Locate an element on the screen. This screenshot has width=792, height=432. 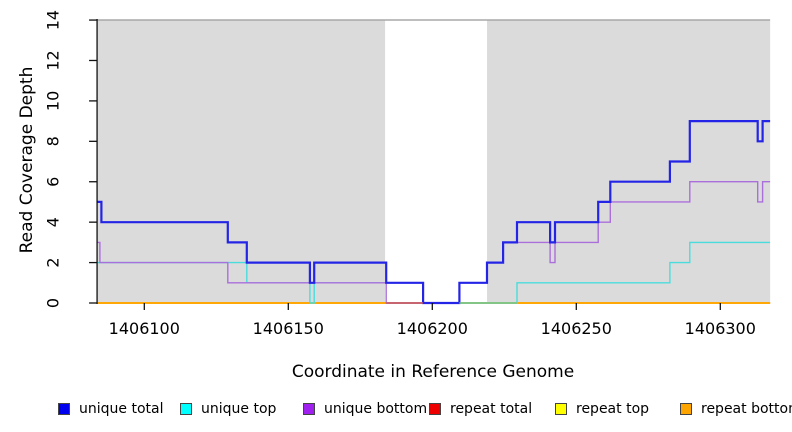
y-tick-label: 12 is located at coordinates (53, 60).